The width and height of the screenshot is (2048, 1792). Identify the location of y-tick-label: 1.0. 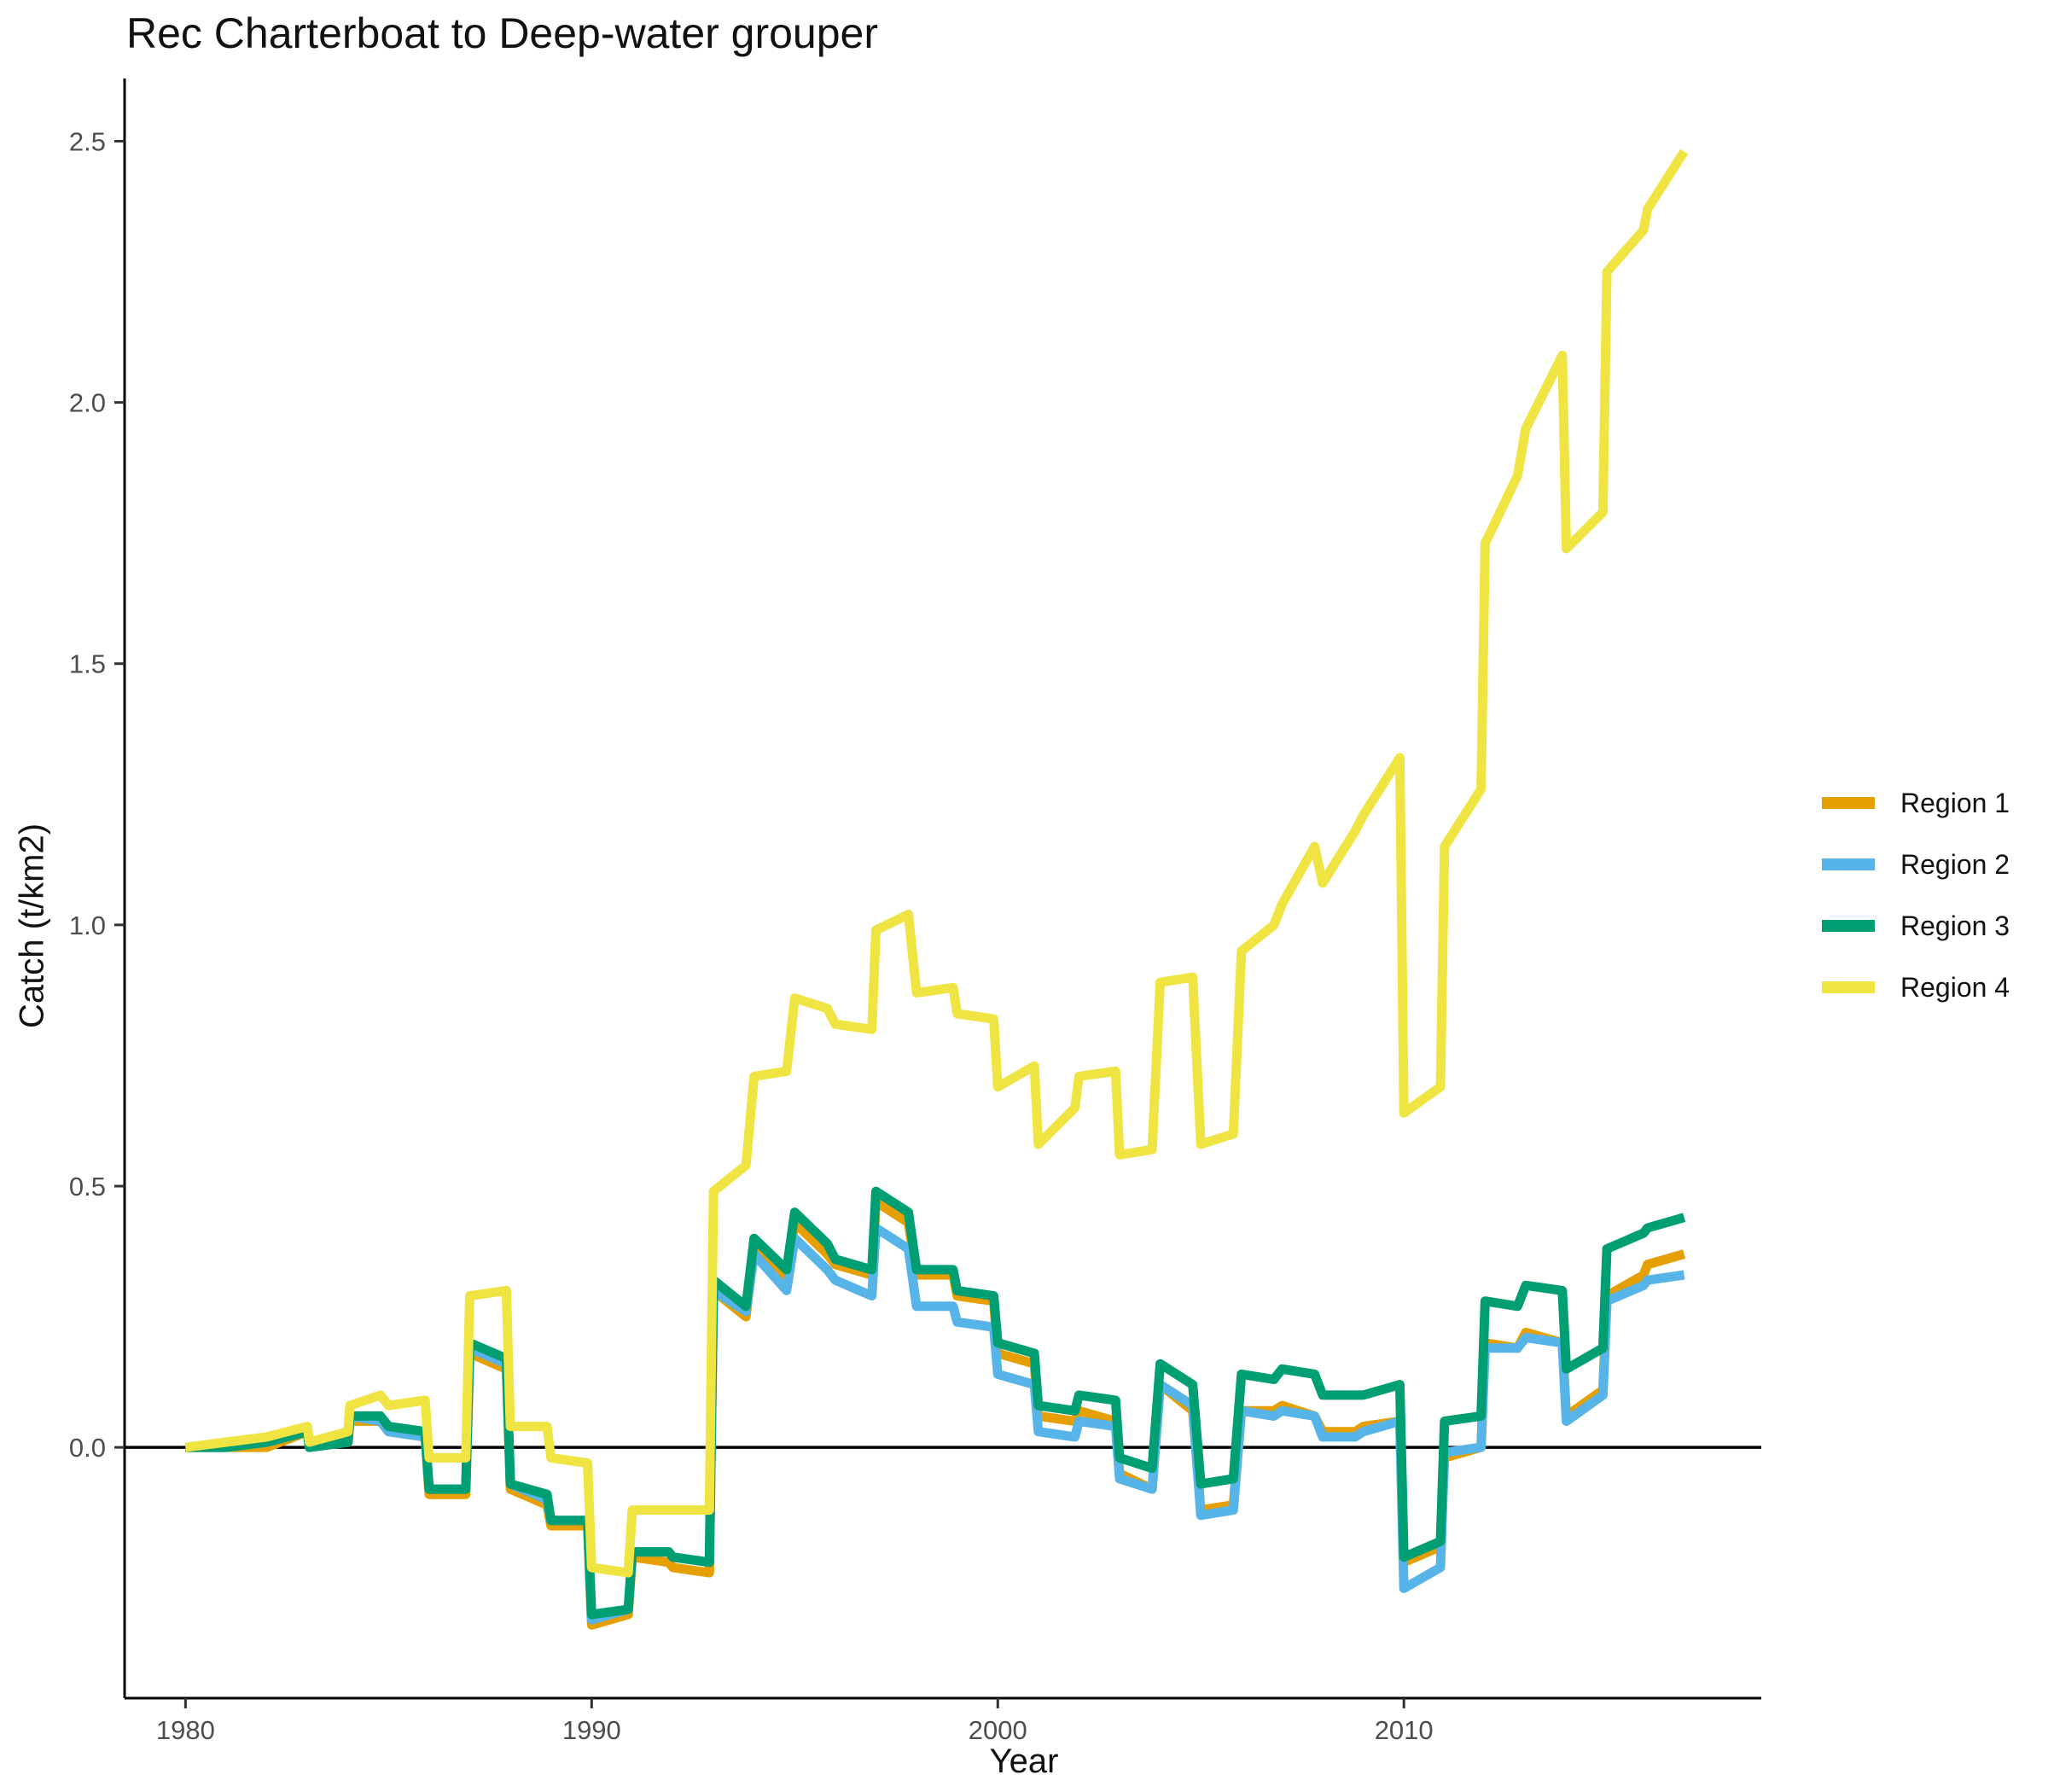
(87, 926).